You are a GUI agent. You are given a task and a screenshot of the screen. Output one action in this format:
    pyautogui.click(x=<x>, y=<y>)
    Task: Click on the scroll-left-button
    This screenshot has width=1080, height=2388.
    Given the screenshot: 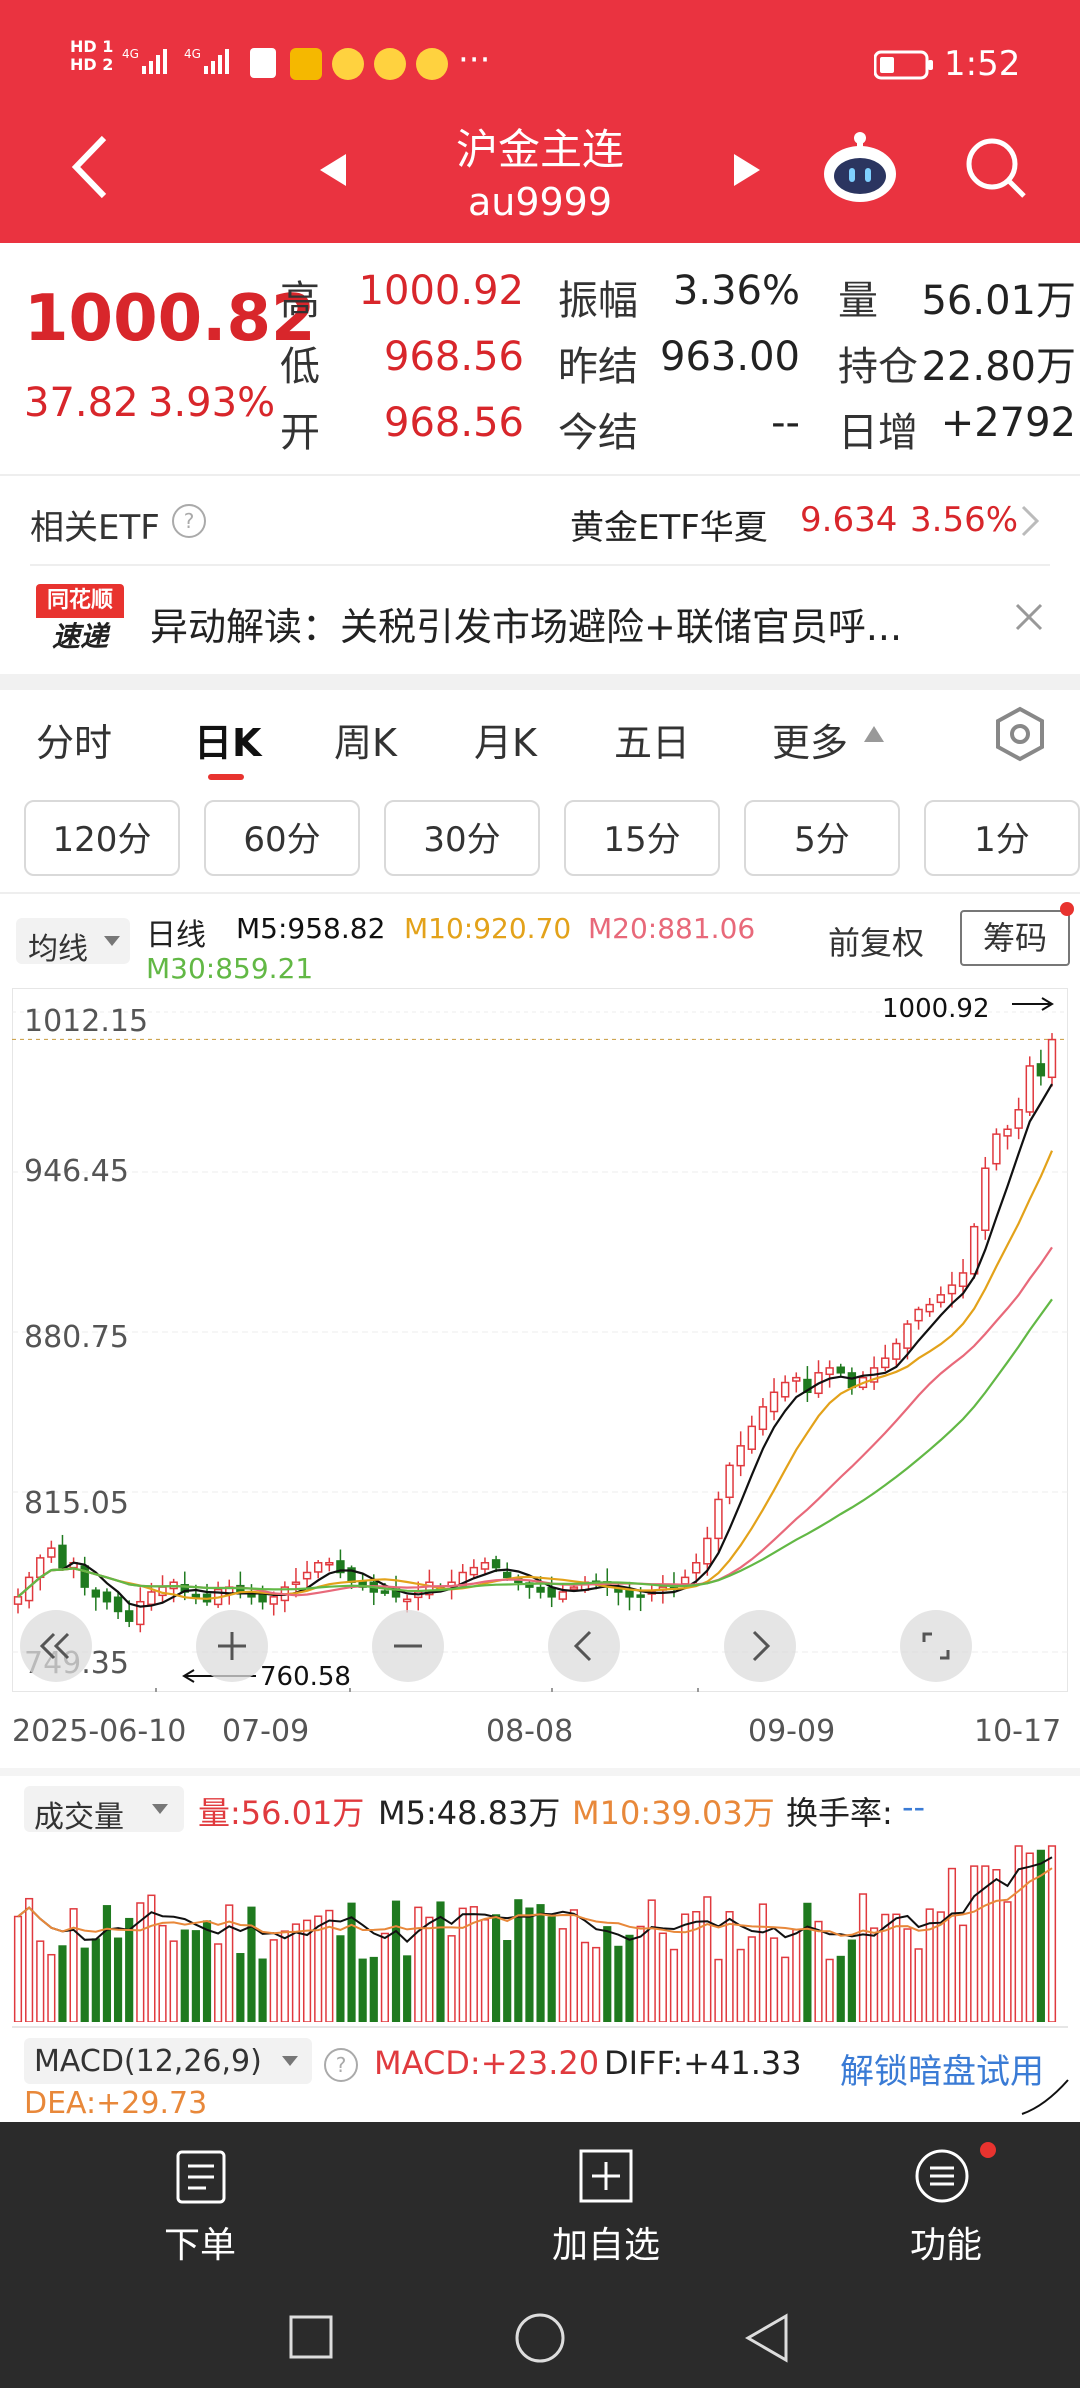 What is the action you would take?
    pyautogui.click(x=584, y=1646)
    